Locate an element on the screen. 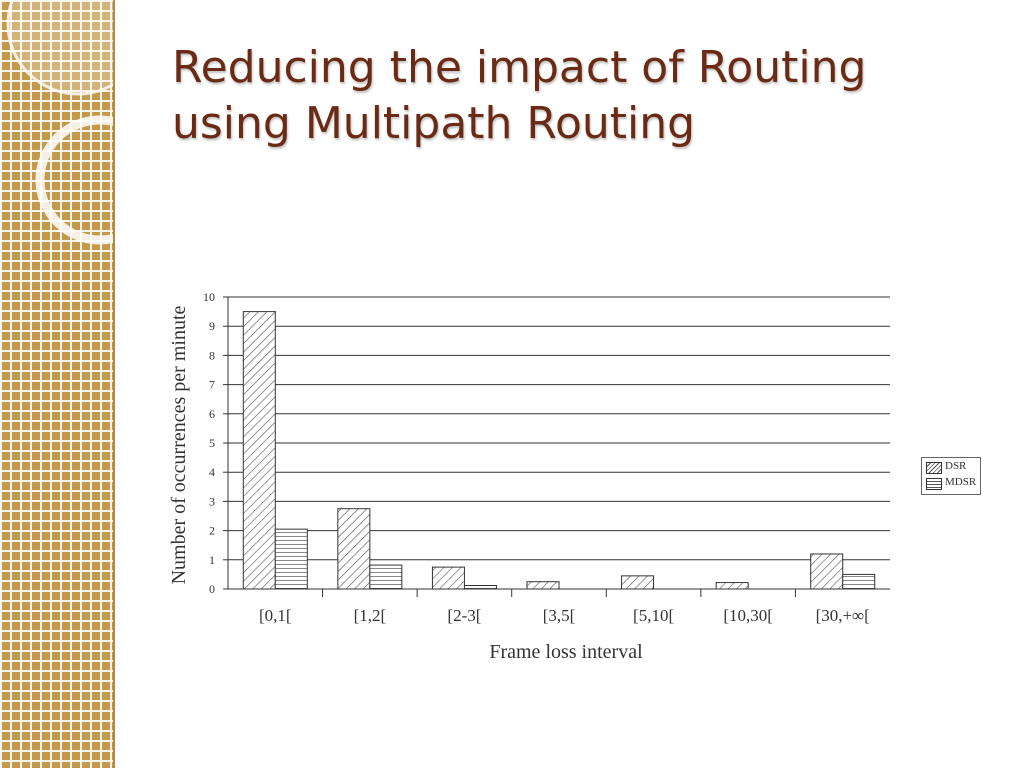 The width and height of the screenshot is (1024, 768). y-tick-label: 8 is located at coordinates (212, 355).